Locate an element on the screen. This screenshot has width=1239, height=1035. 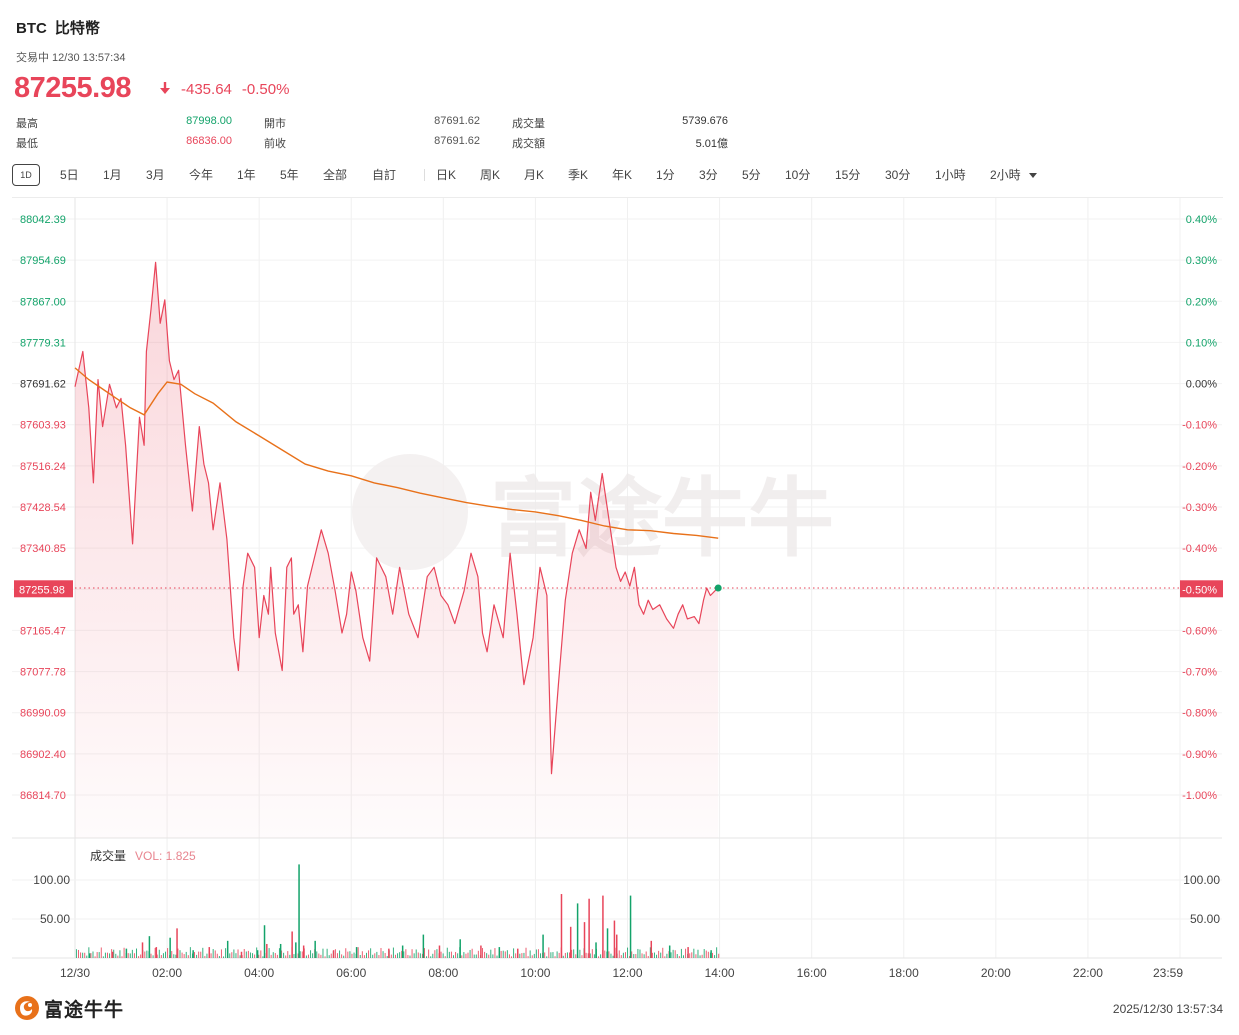
caret-down-icon is located at coordinates (1032, 176).